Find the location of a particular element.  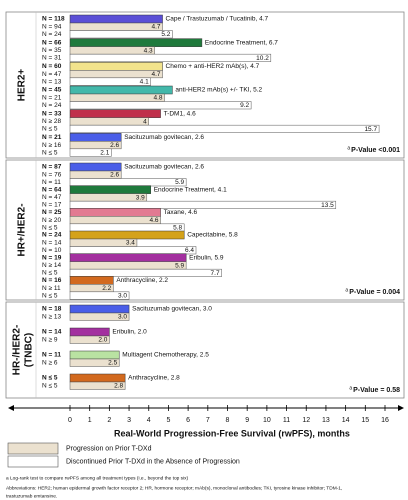

n-label: N = 19 is located at coordinates (52, 257).